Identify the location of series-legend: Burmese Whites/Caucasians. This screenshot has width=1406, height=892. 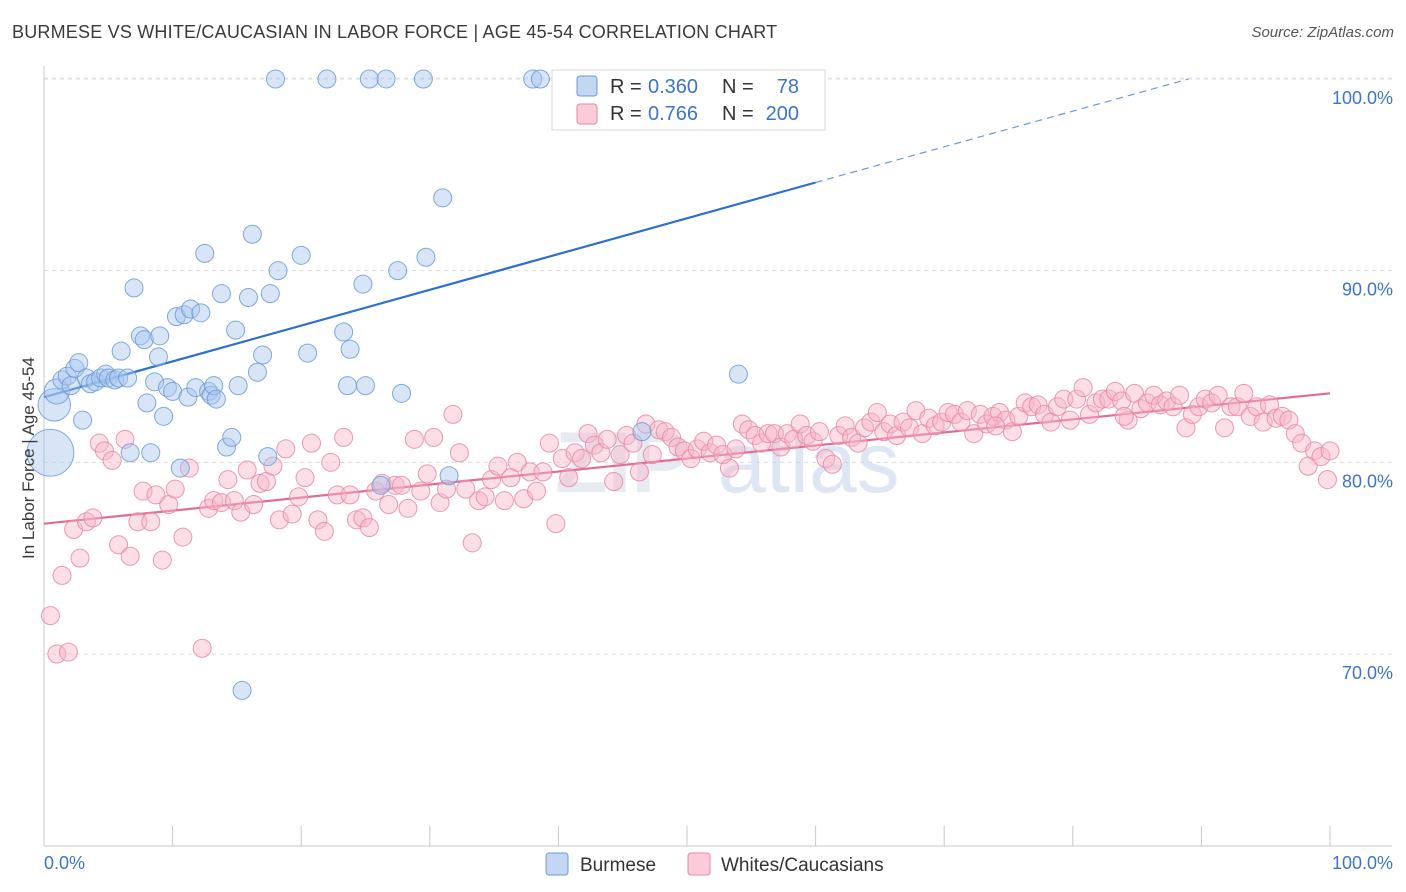
(714, 864).